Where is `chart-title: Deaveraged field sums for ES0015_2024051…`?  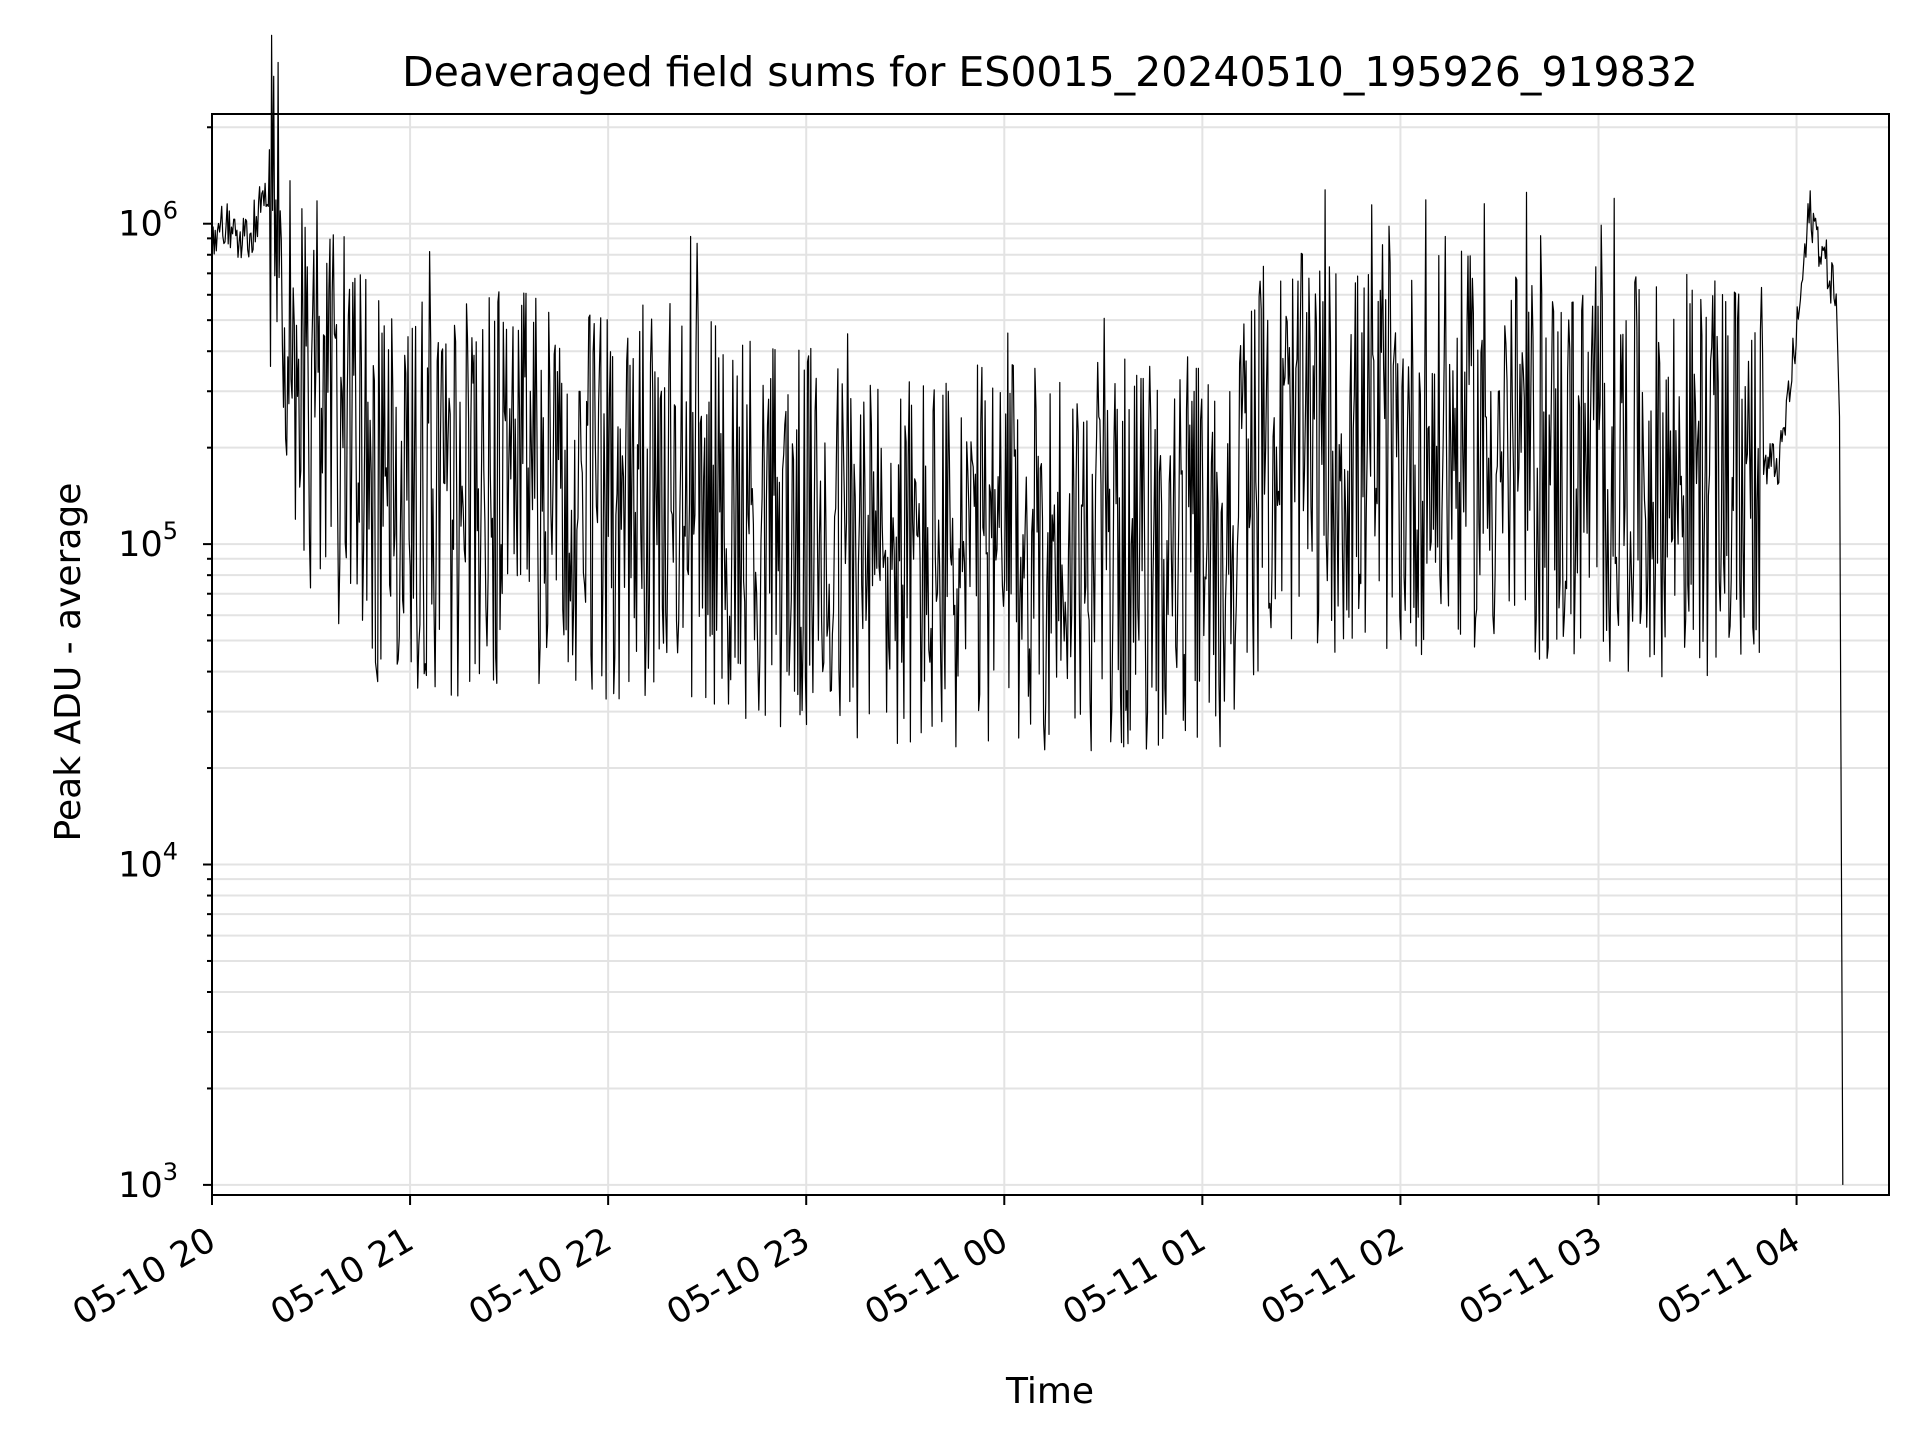 chart-title: Deaveraged field sums for ES0015_2024051… is located at coordinates (1050, 72).